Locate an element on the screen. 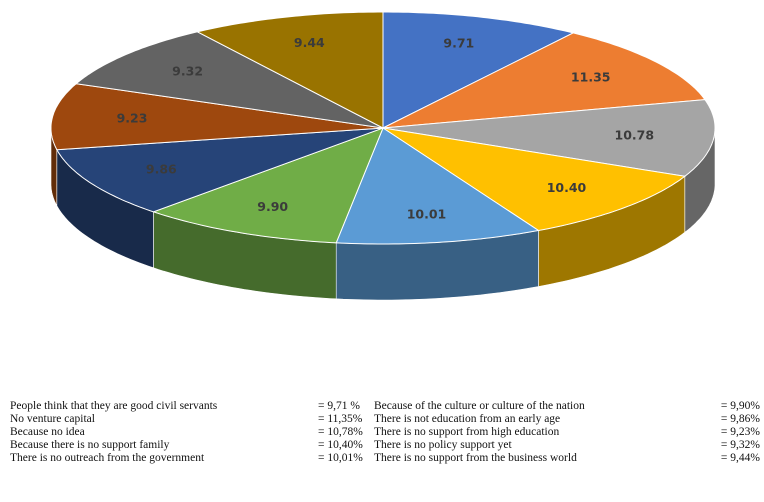 This screenshot has height=502, width=764. legend-label: No venture capital is located at coordinates (52, 419).